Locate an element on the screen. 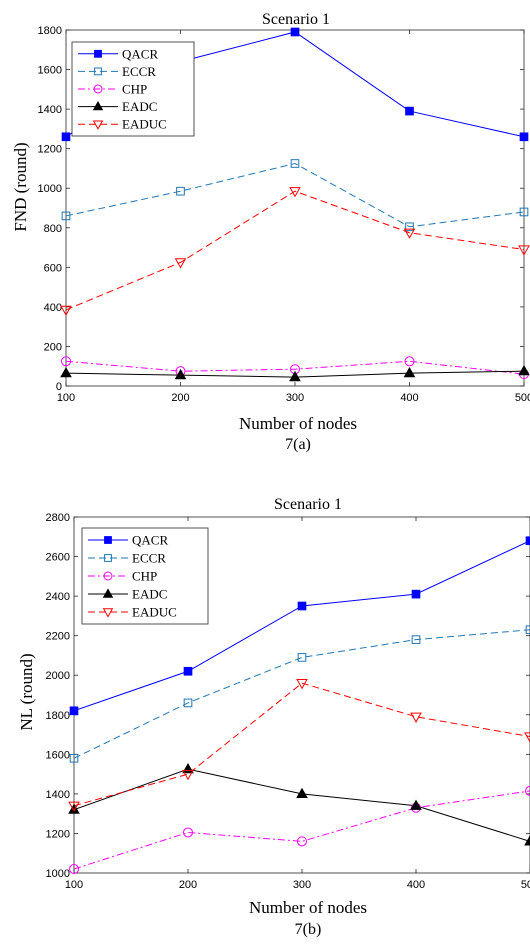  y-axis-label: NL (round) is located at coordinates (26, 691).